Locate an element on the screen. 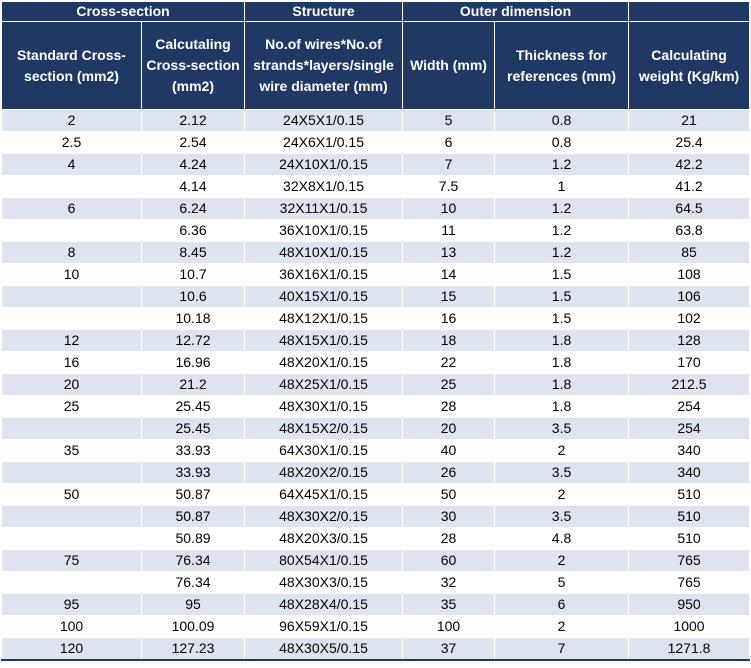 Image resolution: width=751 pixels, height=668 pixels. table-row: 25.45 48X15X2/0.15 20 3.5 254 is located at coordinates (376, 428).